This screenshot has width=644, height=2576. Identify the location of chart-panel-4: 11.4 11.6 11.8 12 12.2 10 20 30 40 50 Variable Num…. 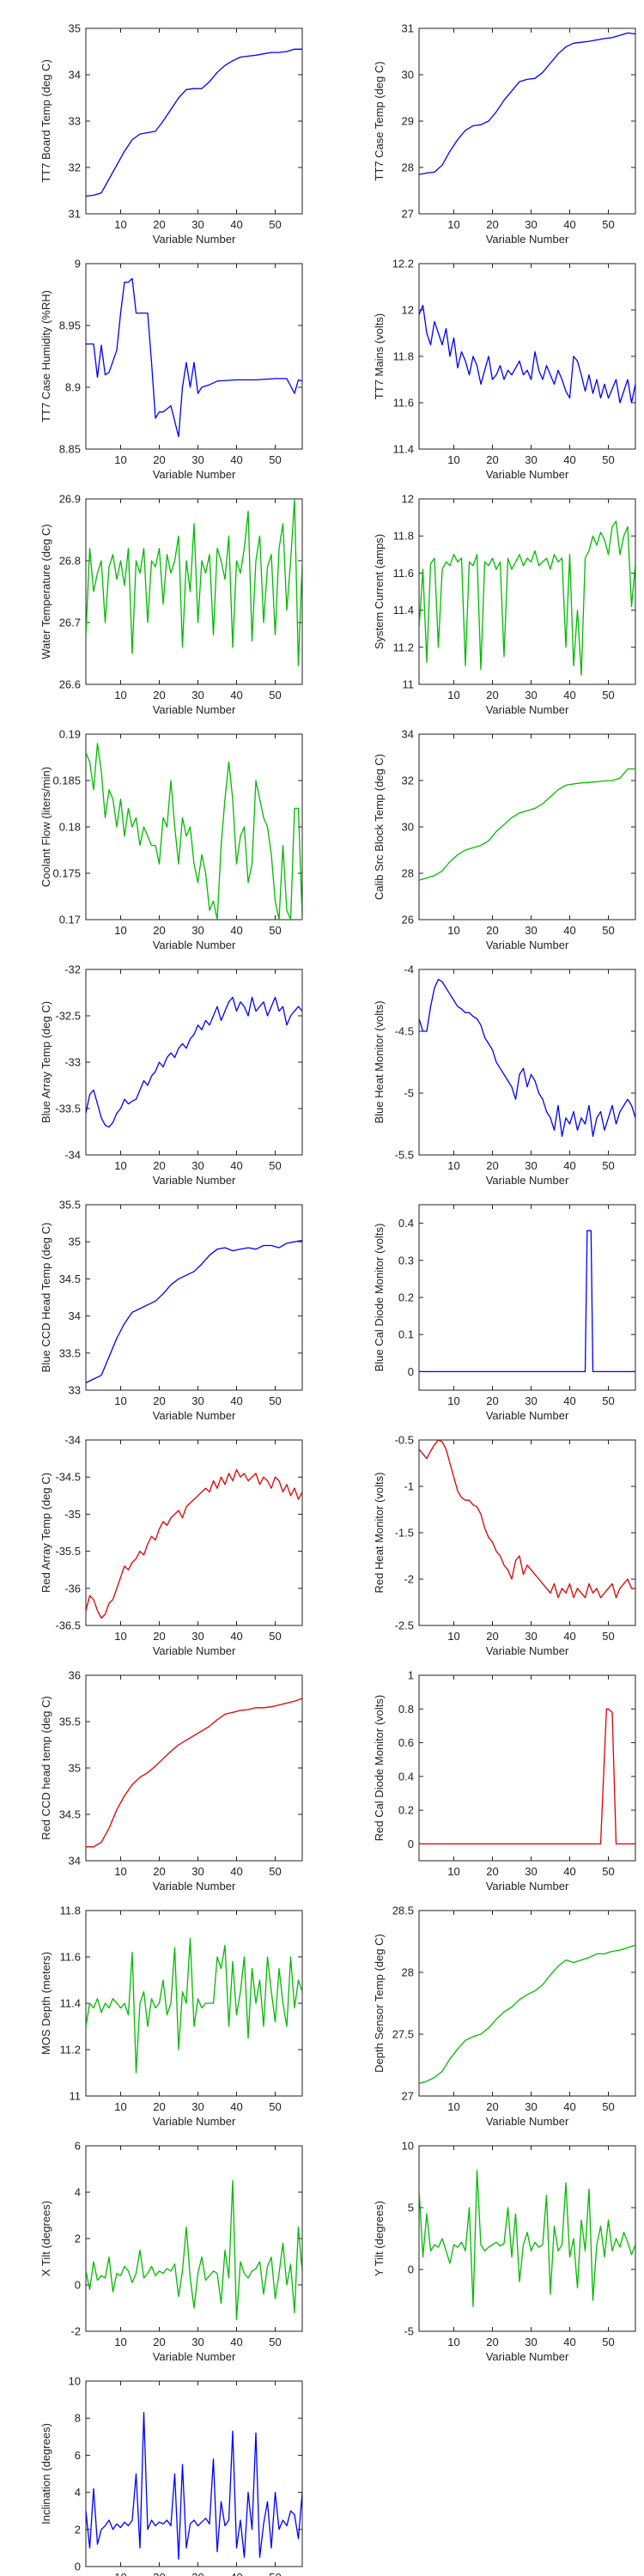
(505, 369).